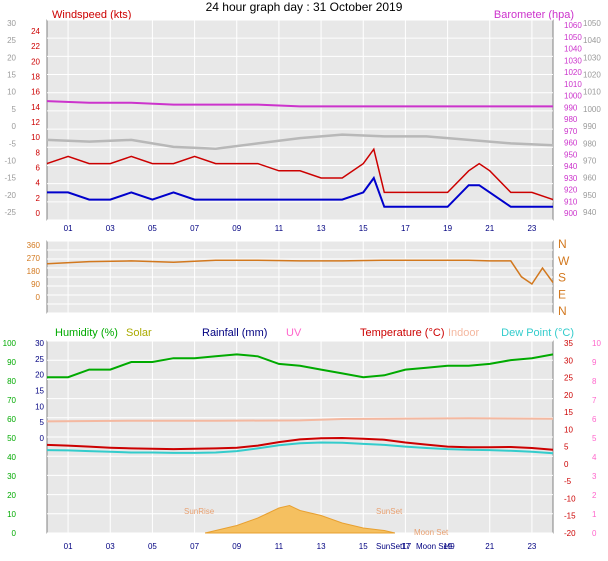 Image resolution: width=608 pixels, height=561 pixels. I want to click on humidity-tick: 60, so click(11, 419).